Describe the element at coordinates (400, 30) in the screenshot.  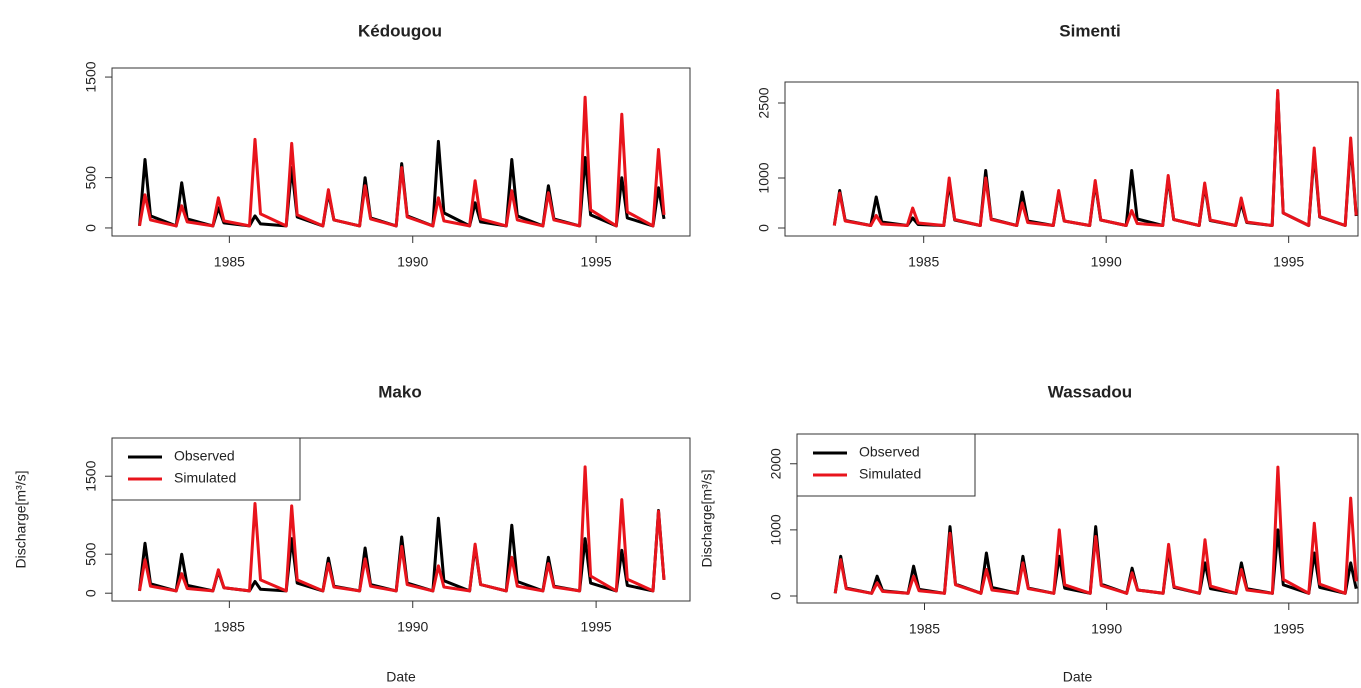
I see `panel-title: Kédougou` at that location.